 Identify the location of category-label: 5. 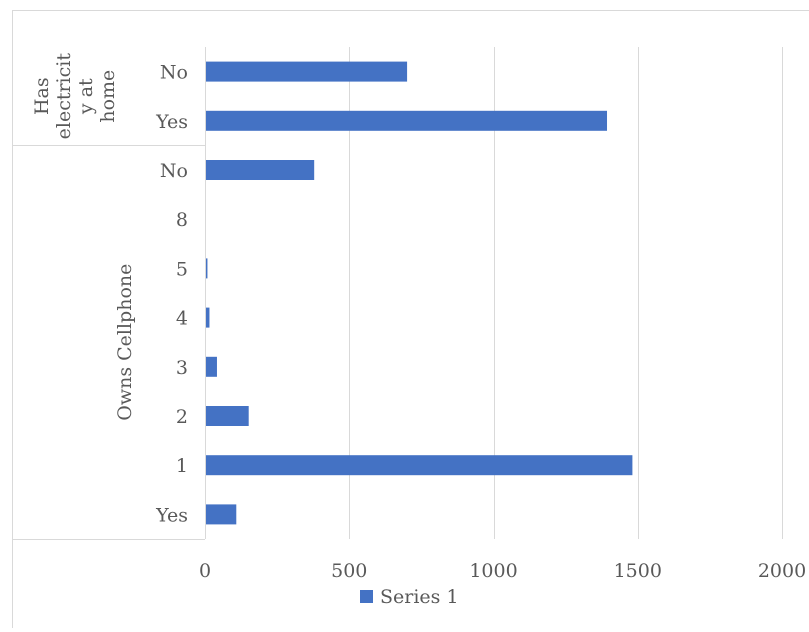
(182, 269).